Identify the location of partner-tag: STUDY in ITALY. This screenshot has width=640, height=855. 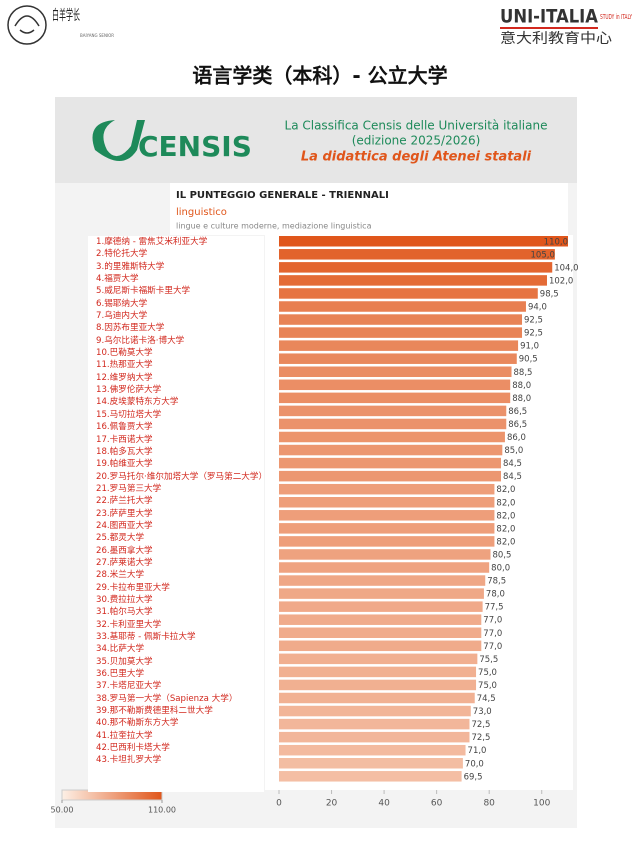
(616, 17).